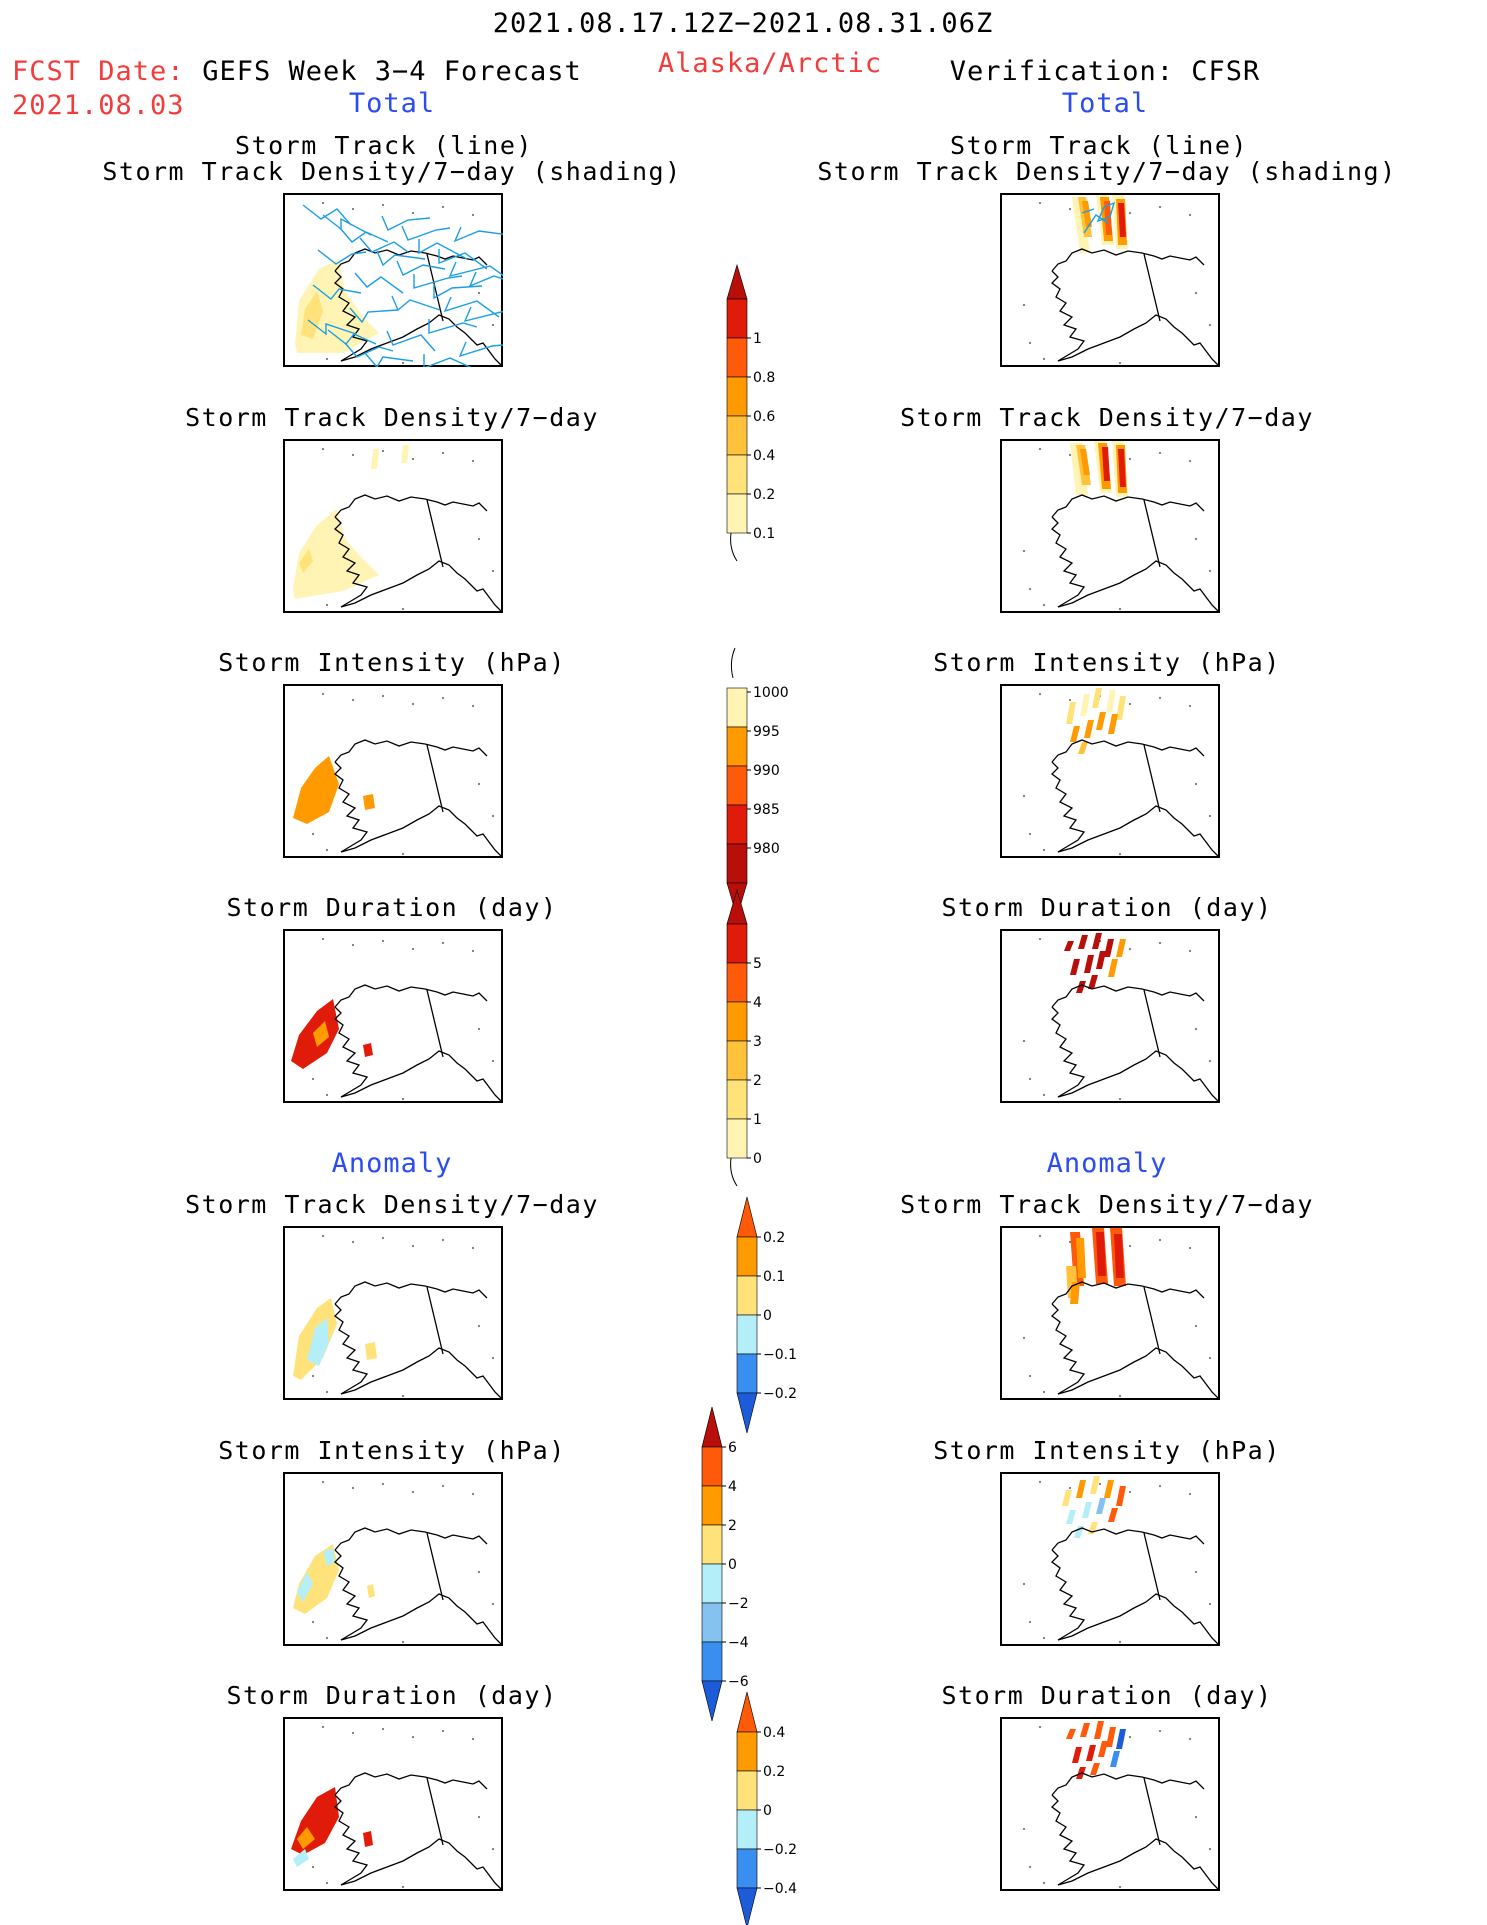  I want to click on map-density-left, so click(393, 526).